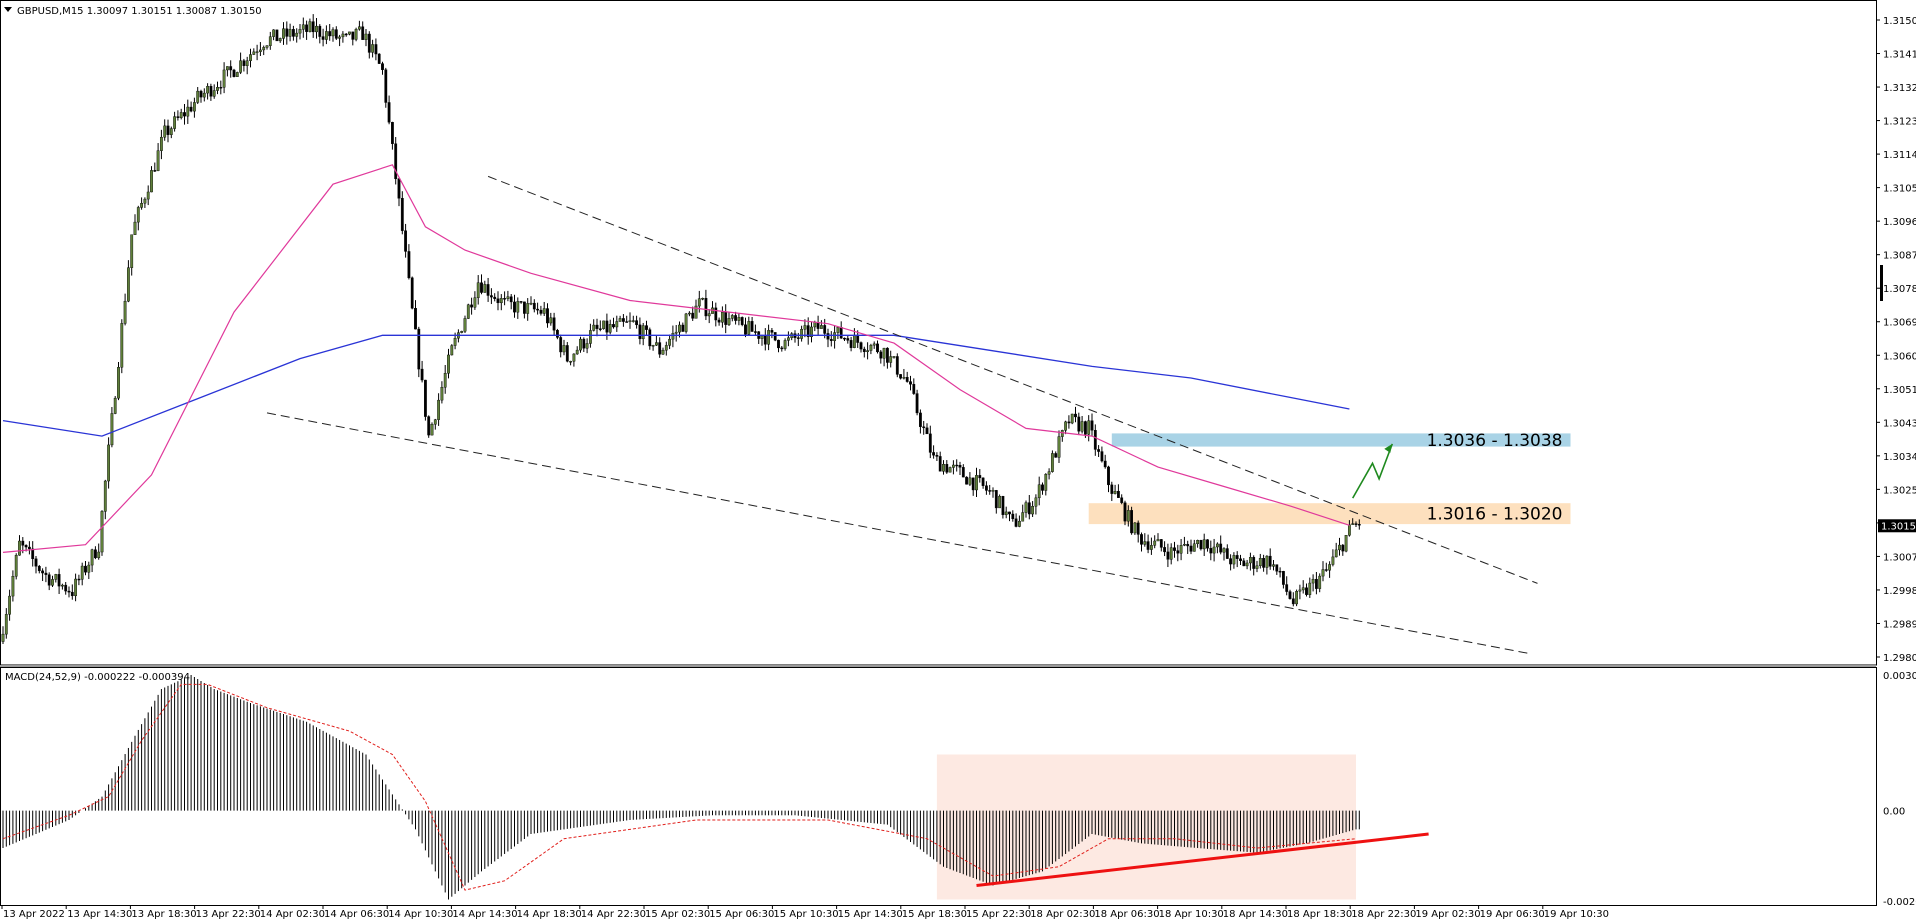 This screenshot has height=923, width=1916. I want to click on price-tick-label: 1.29980, so click(1899, 591).